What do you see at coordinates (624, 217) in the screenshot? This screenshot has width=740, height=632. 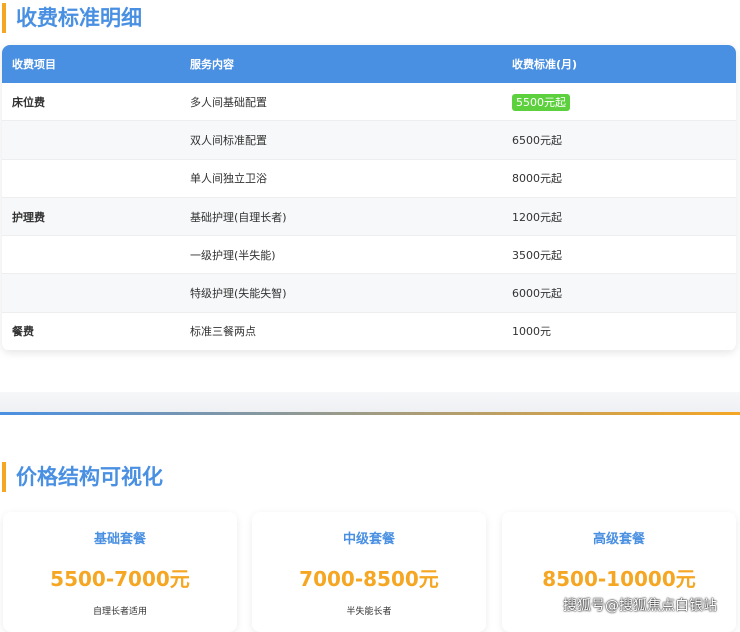 I see `cell-price-wrap: 1200元起` at bounding box center [624, 217].